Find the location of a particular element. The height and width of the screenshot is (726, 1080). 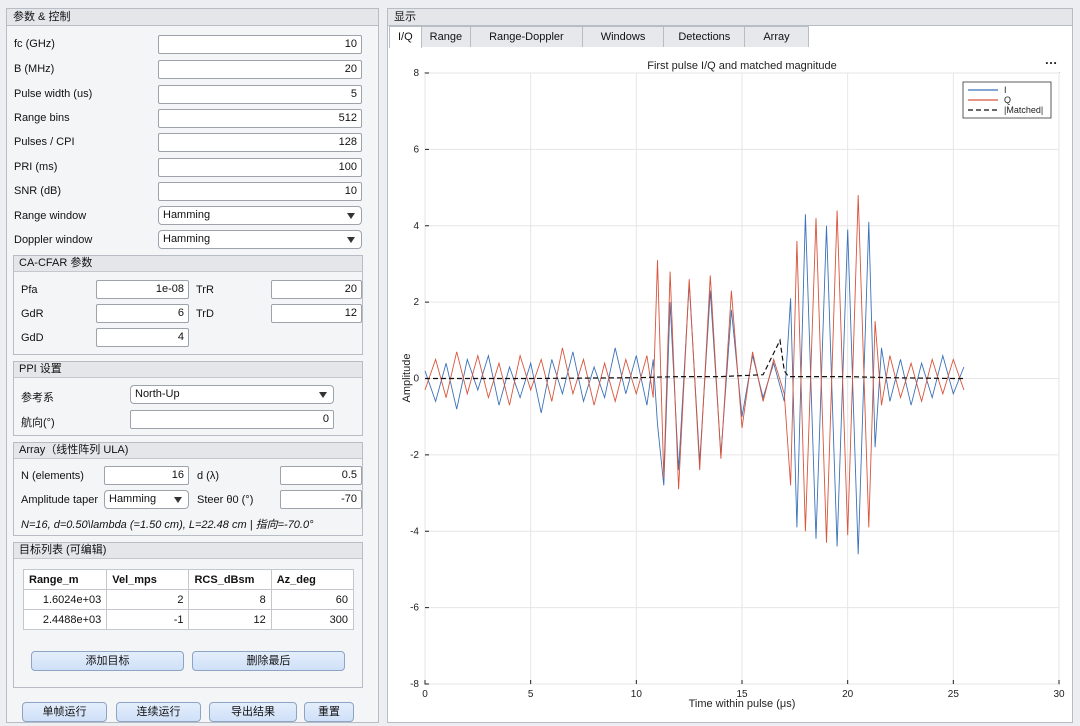

table-cell: 2.4488e+03 is located at coordinates (65, 619).